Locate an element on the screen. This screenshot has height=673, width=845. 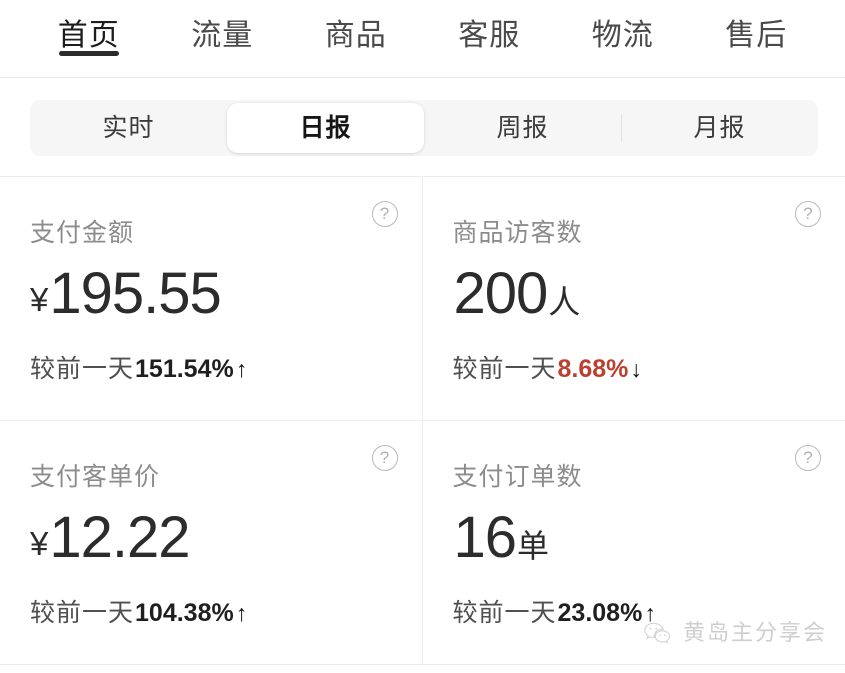
tab-customer-service: 客服 is located at coordinates (490, 27).